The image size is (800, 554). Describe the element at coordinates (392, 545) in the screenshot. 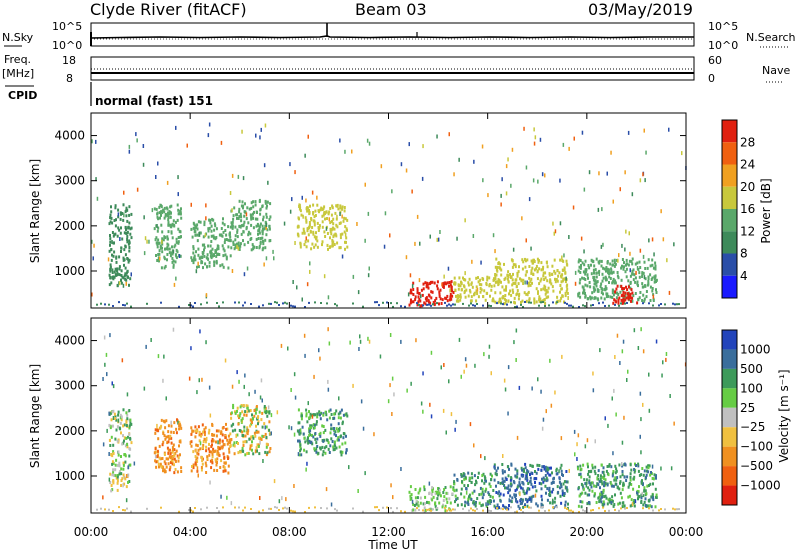

I see `x-axis-title: Time UT` at that location.